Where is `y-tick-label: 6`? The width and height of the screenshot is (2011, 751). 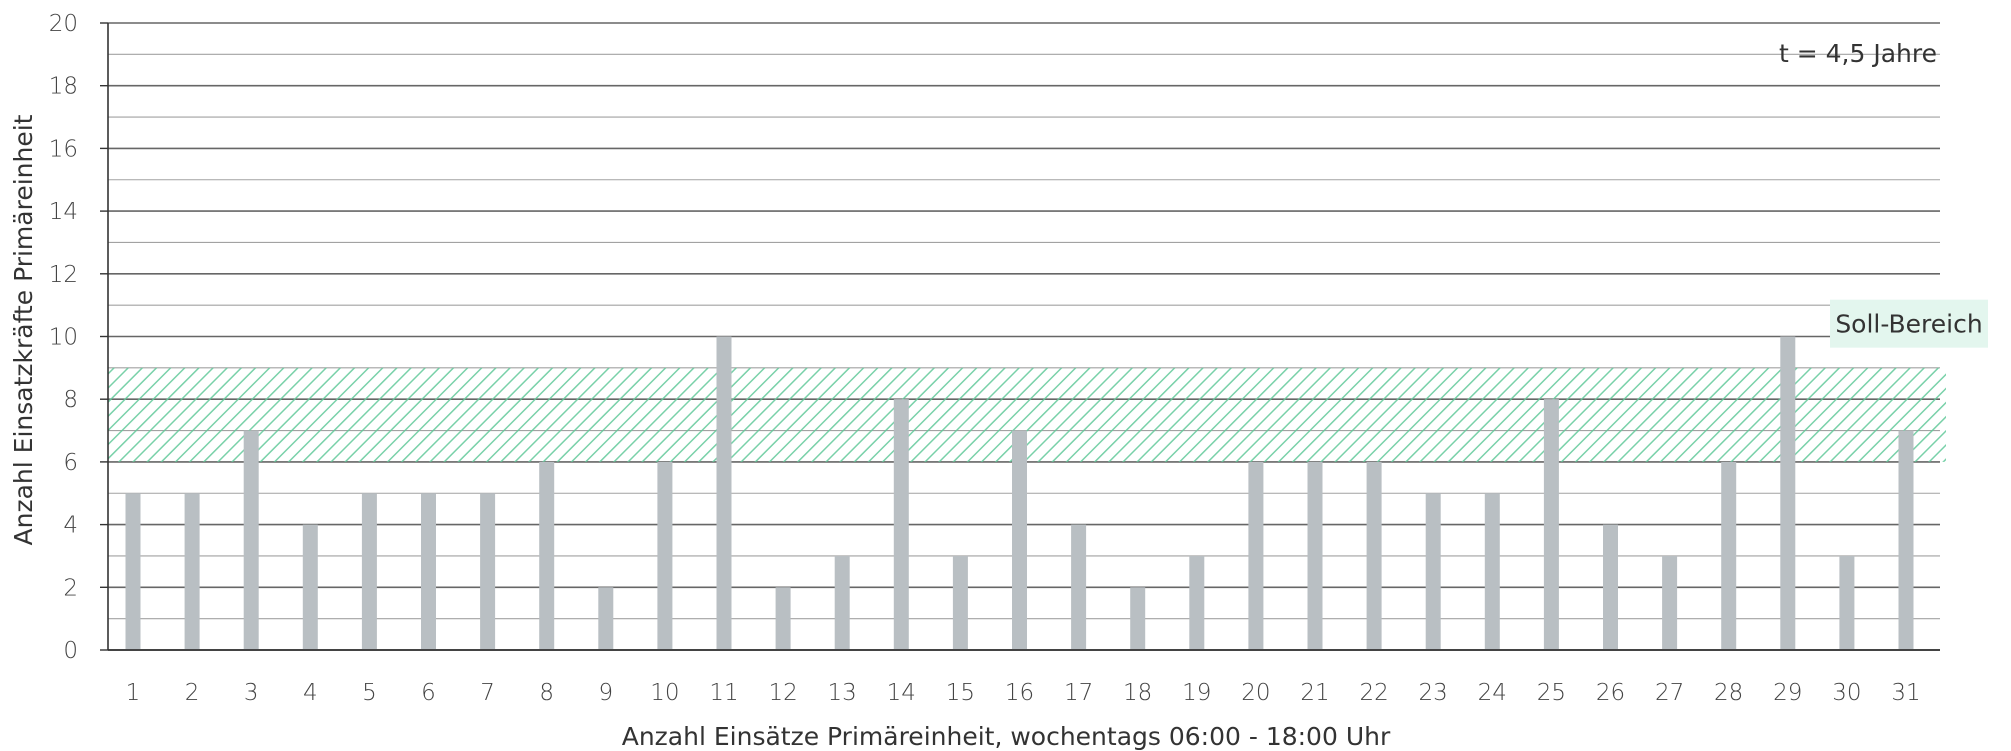 y-tick-label: 6 is located at coordinates (70, 463).